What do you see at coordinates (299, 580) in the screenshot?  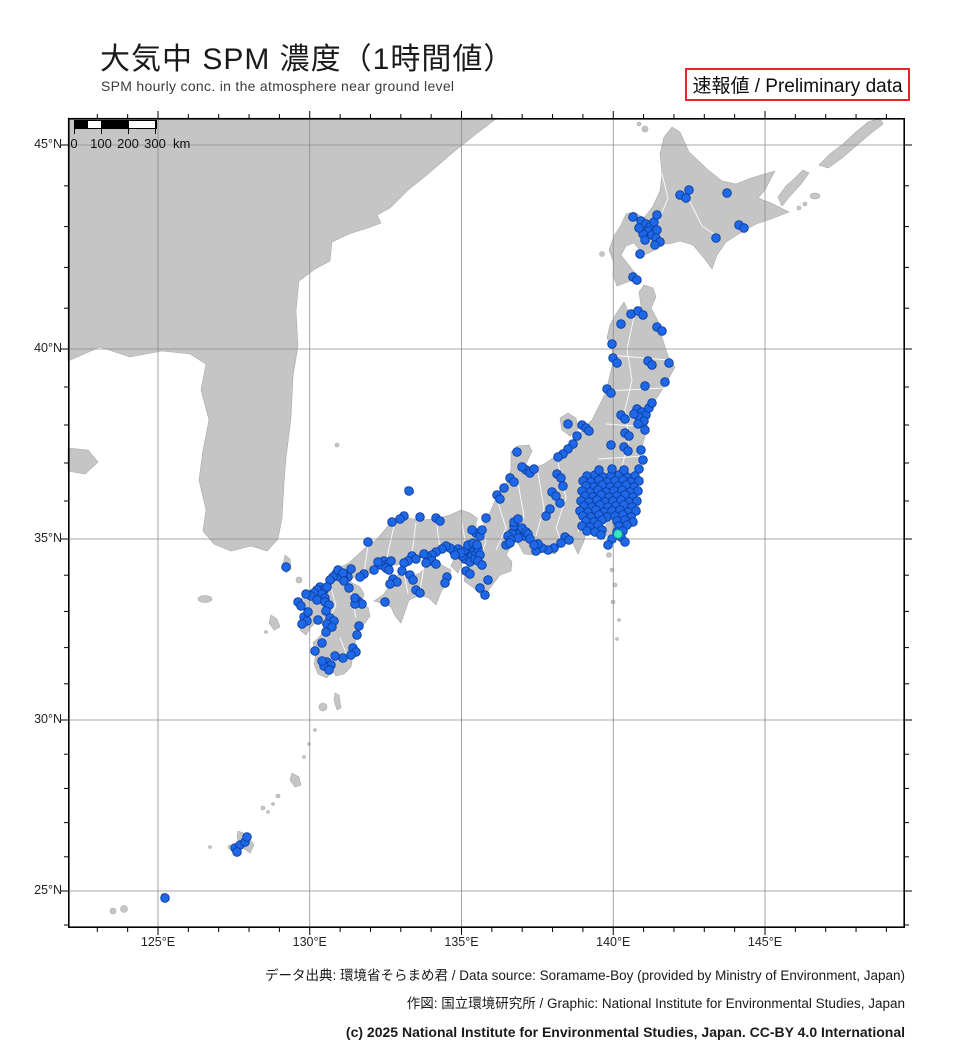 I see `iki-island` at bounding box center [299, 580].